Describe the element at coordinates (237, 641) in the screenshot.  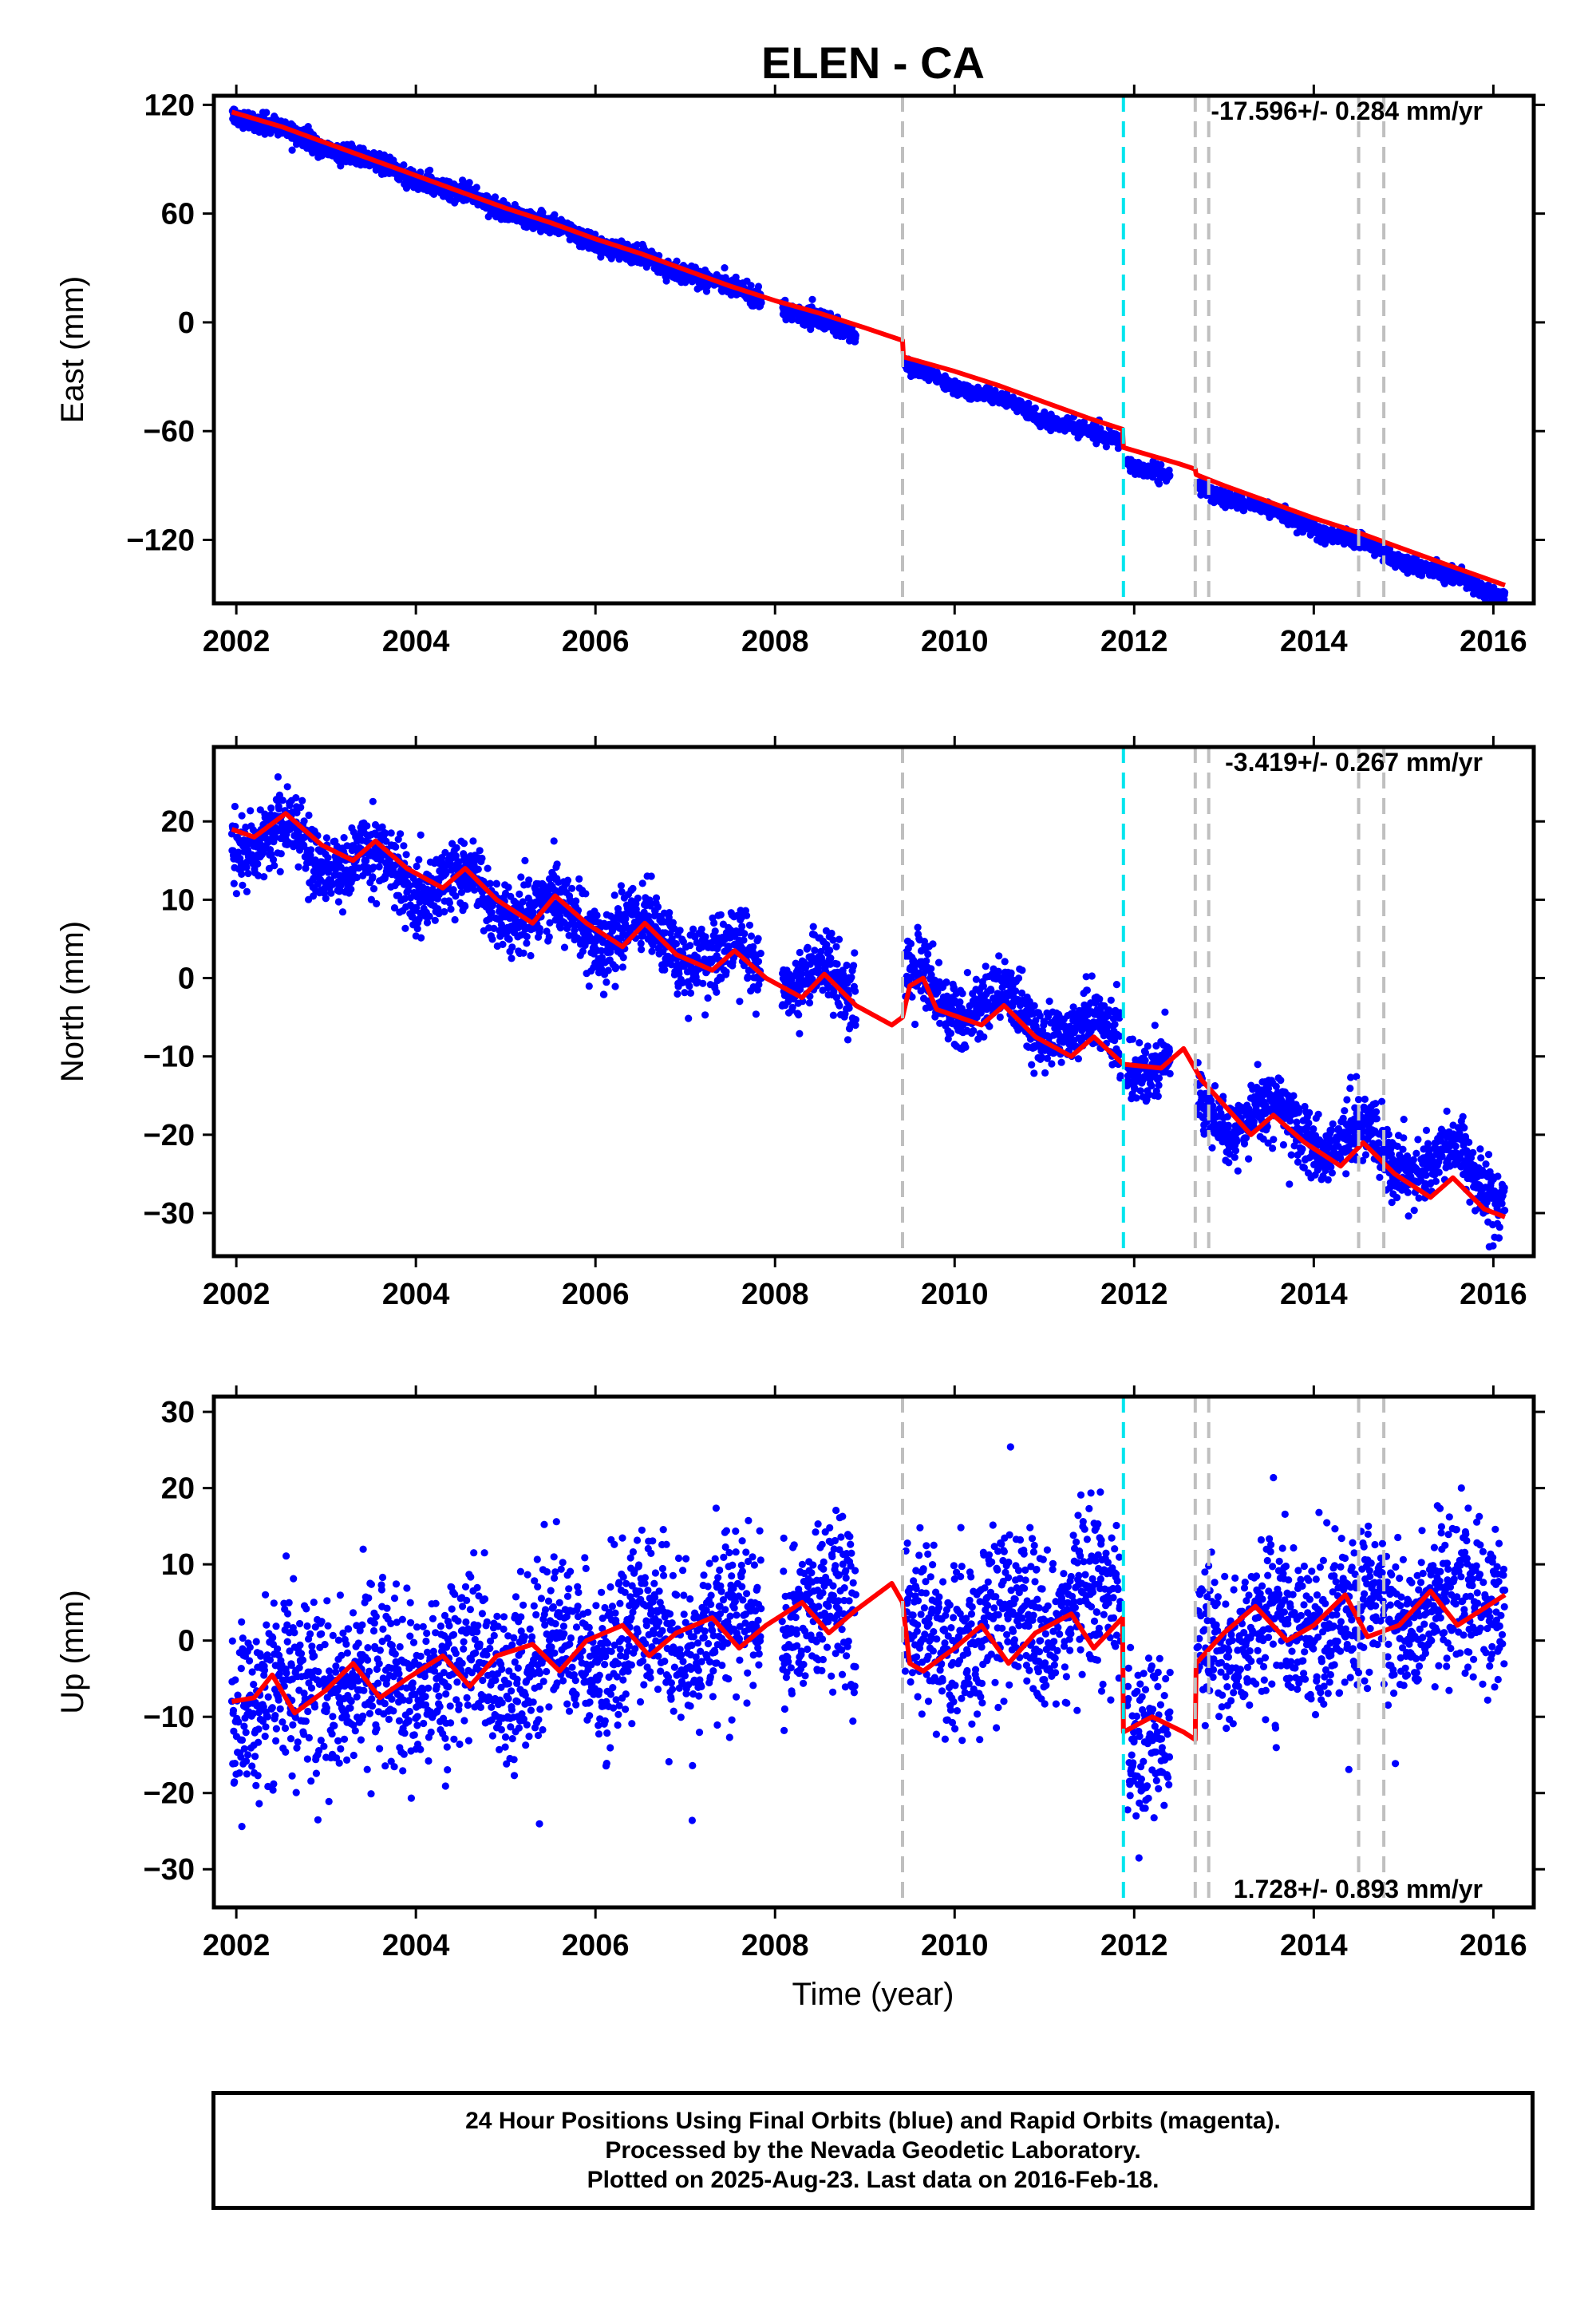
I see `x-tick-label: 2002` at that location.